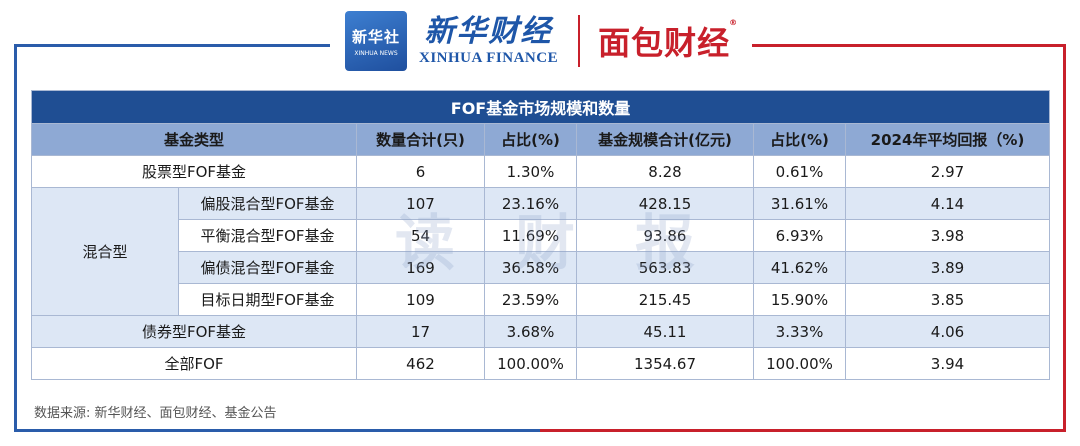 The image size is (1080, 446). What do you see at coordinates (579, 41) in the screenshot?
I see `logo-separator` at bounding box center [579, 41].